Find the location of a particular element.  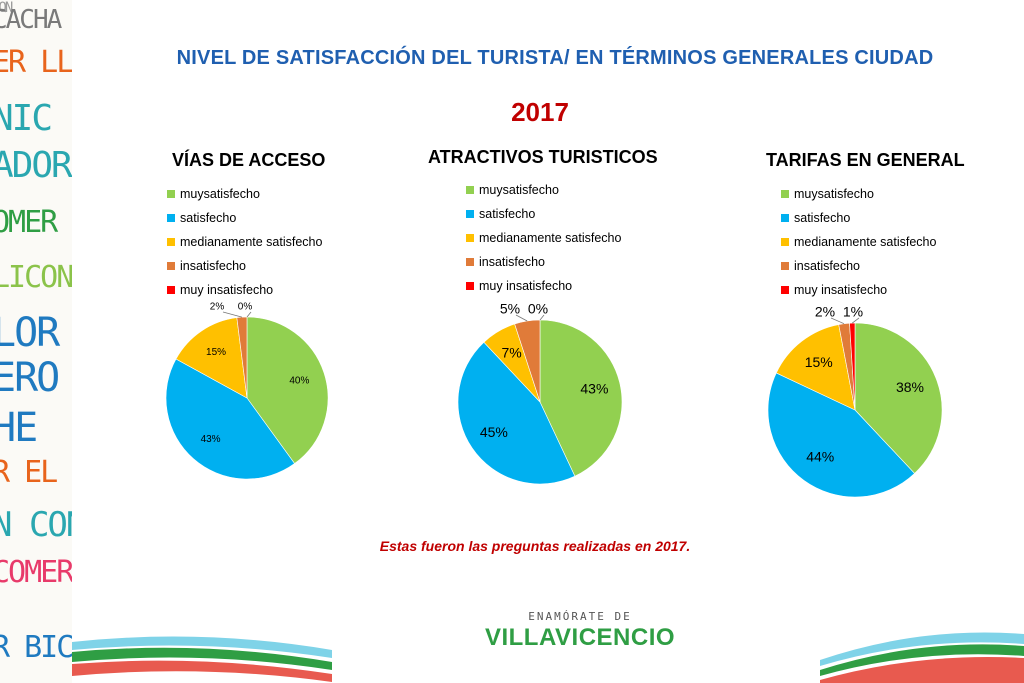

year-title: 2017 is located at coordinates (540, 112).